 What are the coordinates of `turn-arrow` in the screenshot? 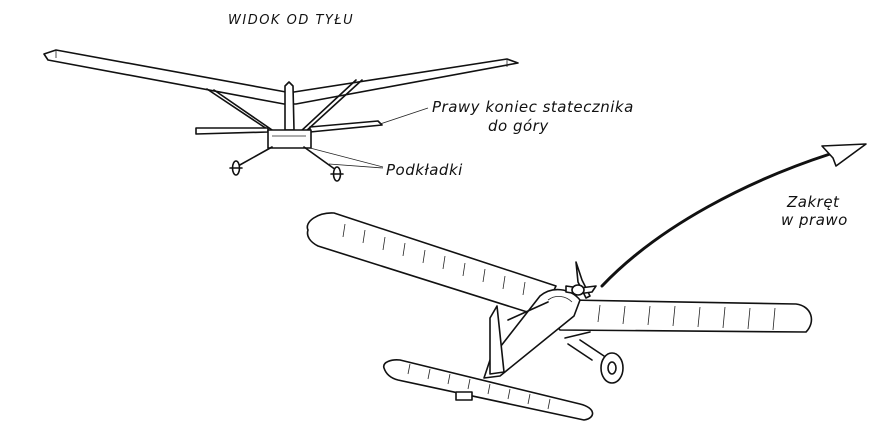 It's located at (733, 215).